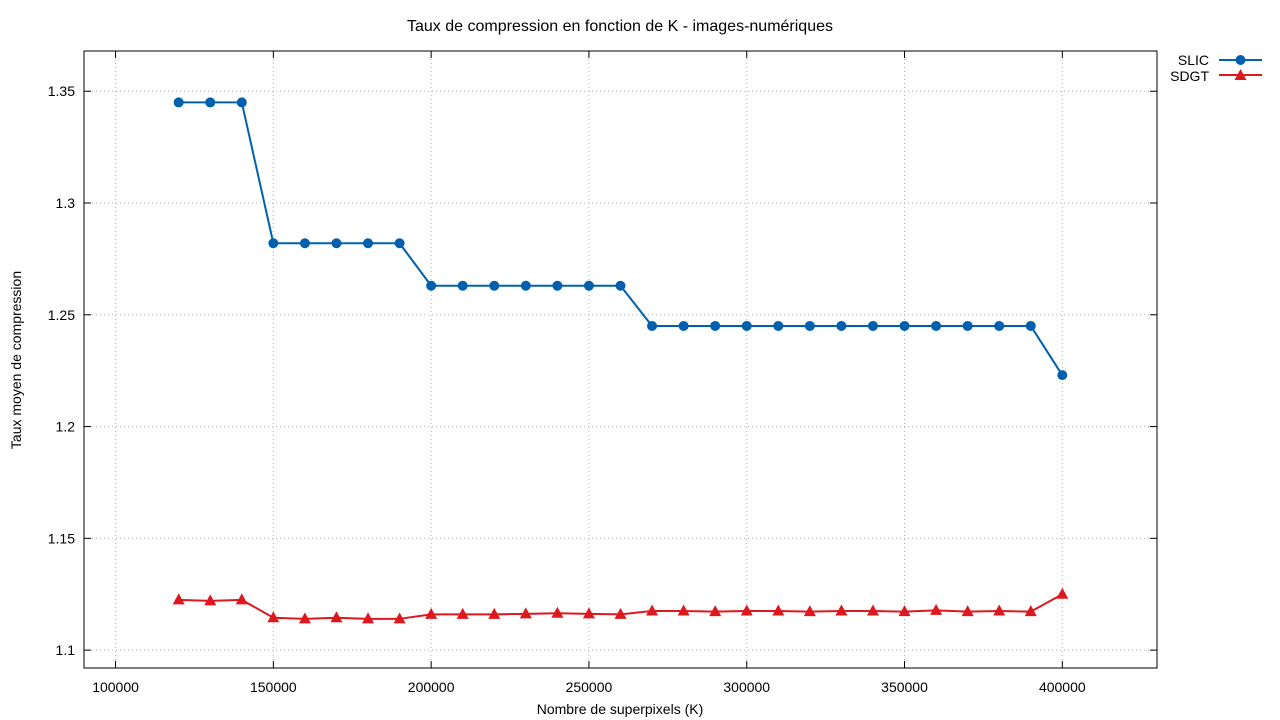 The width and height of the screenshot is (1280, 720). I want to click on y-tick-label: 1.1, so click(66, 650).